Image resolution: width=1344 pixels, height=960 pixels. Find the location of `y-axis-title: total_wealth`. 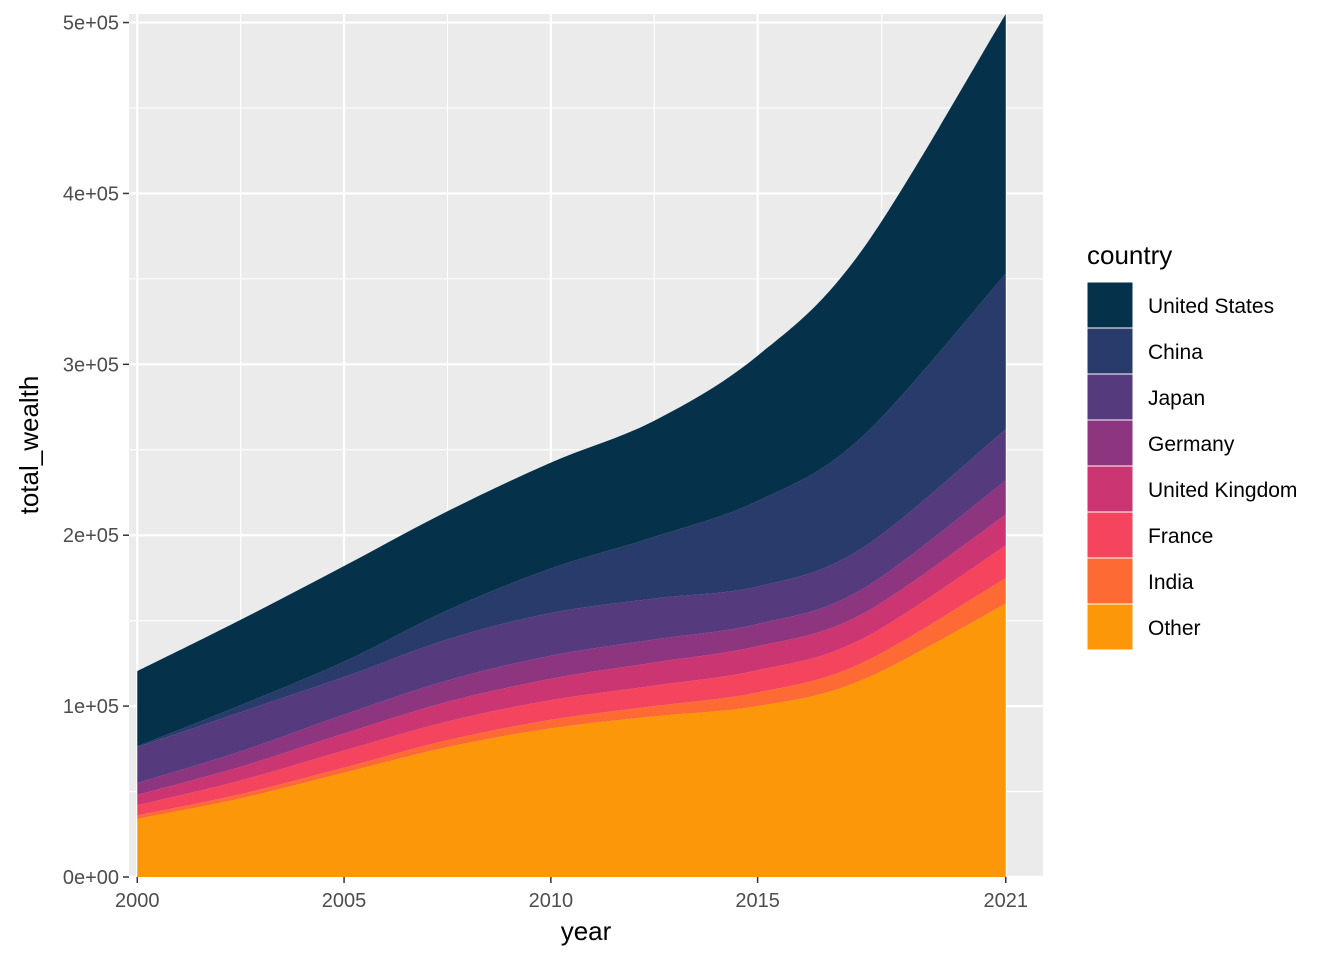

y-axis-title: total_wealth is located at coordinates (29, 445).